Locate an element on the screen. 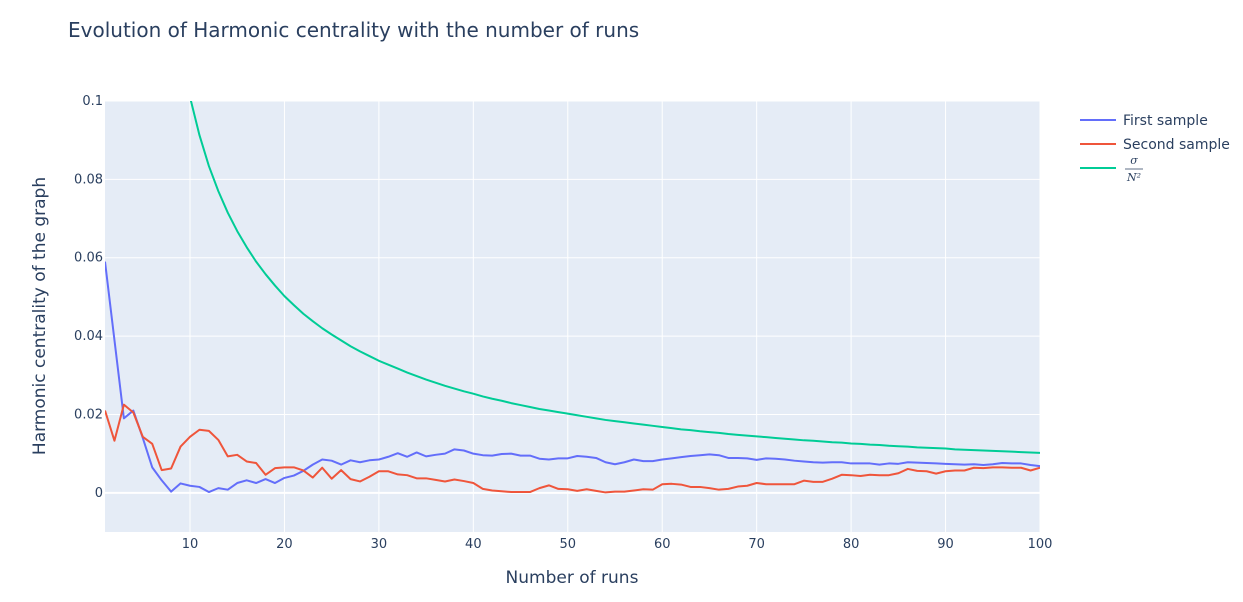 The height and width of the screenshot is (602, 1243). x-tick-label: 10 is located at coordinates (190, 544).